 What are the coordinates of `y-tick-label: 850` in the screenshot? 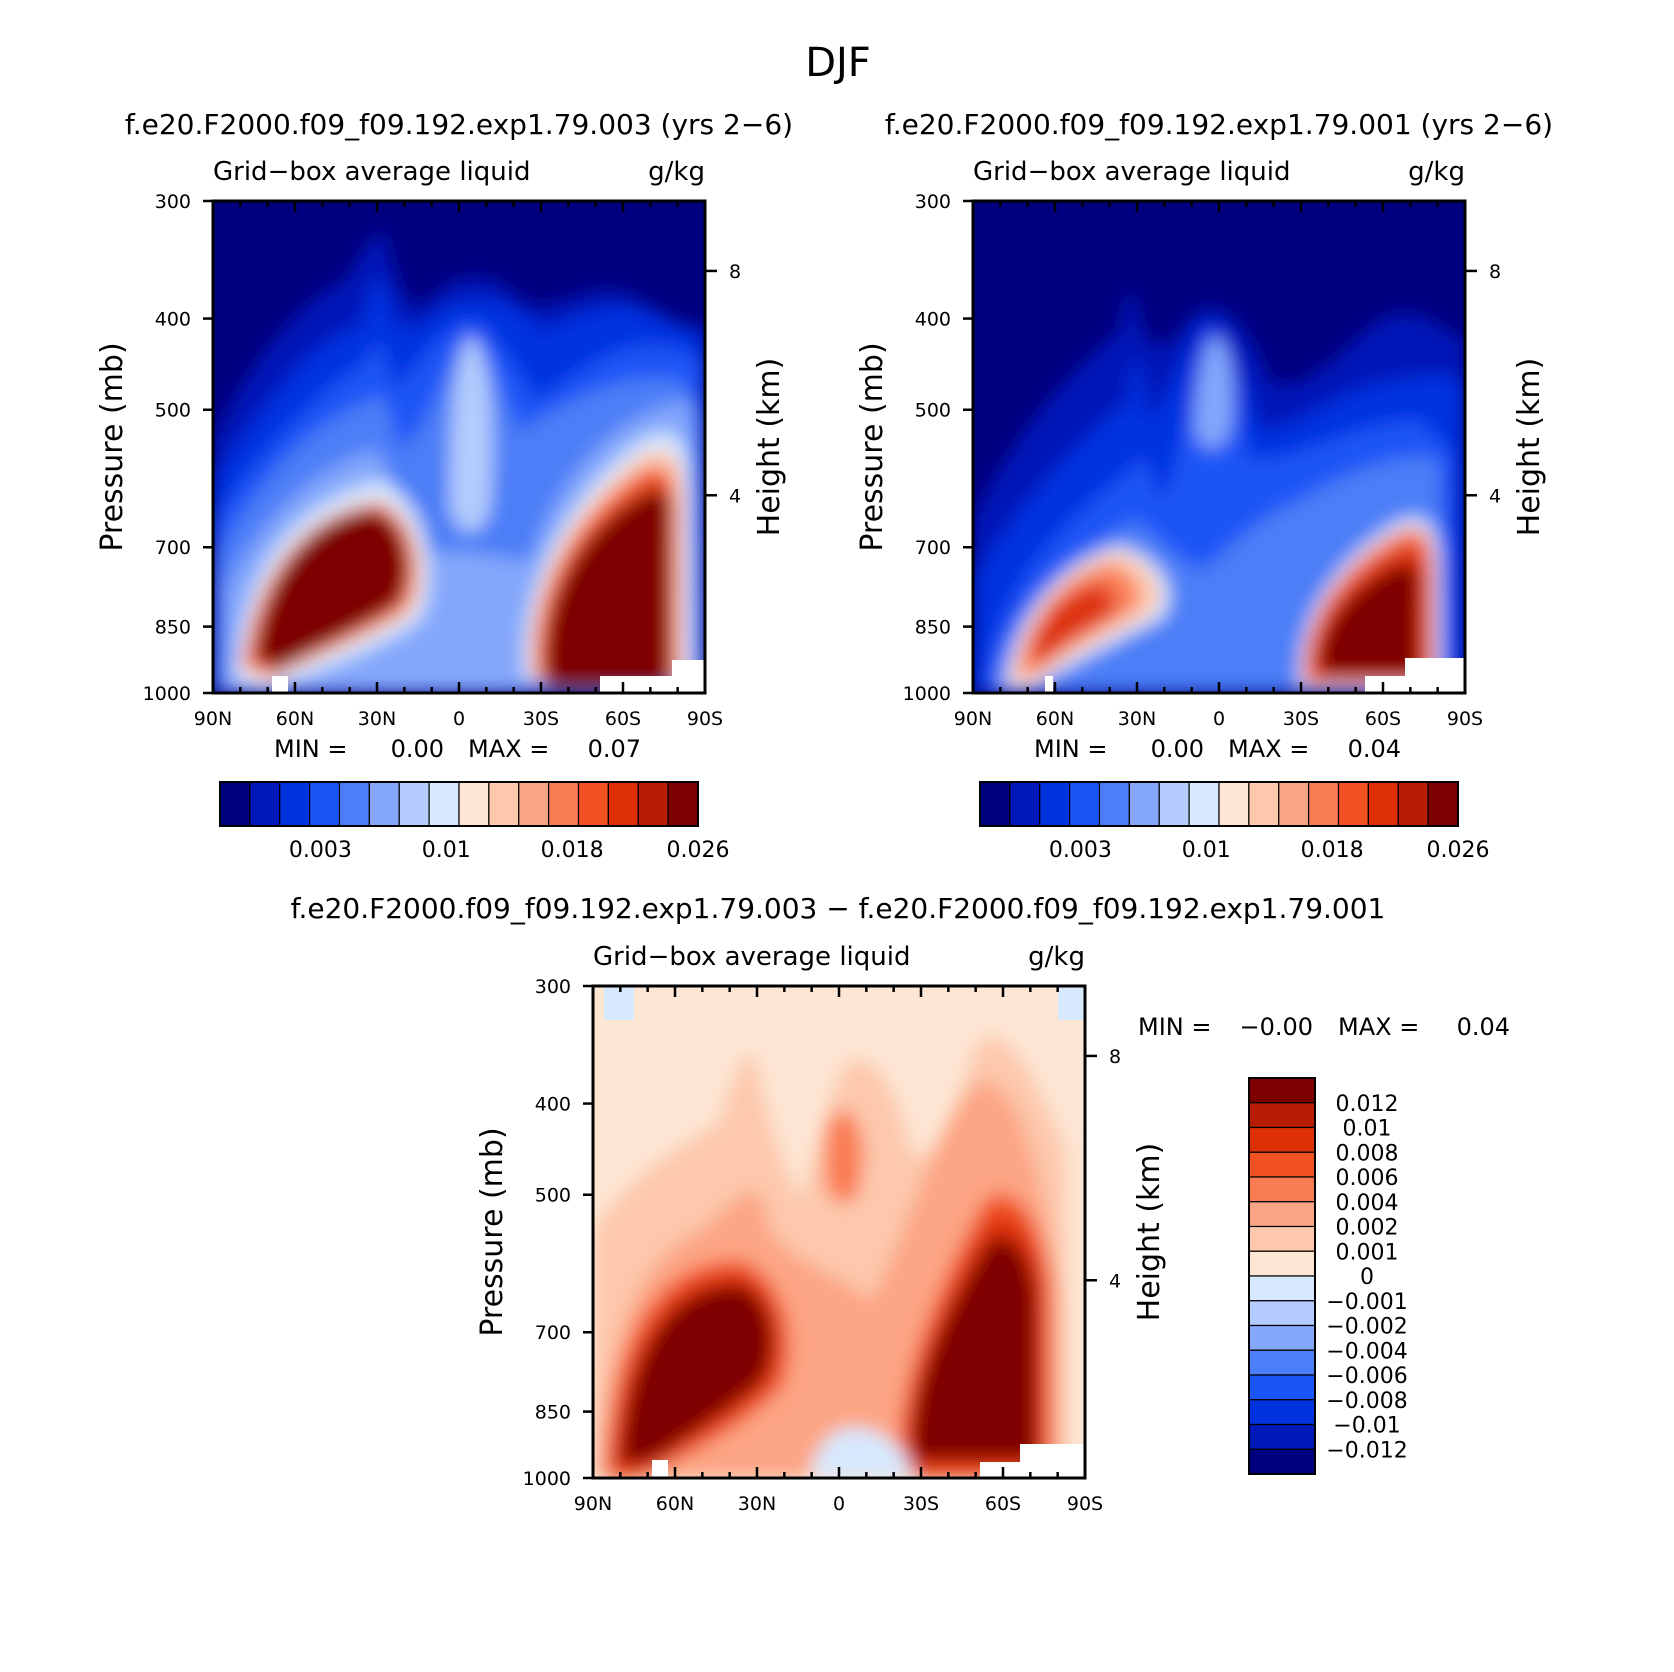 It's located at (553, 1413).